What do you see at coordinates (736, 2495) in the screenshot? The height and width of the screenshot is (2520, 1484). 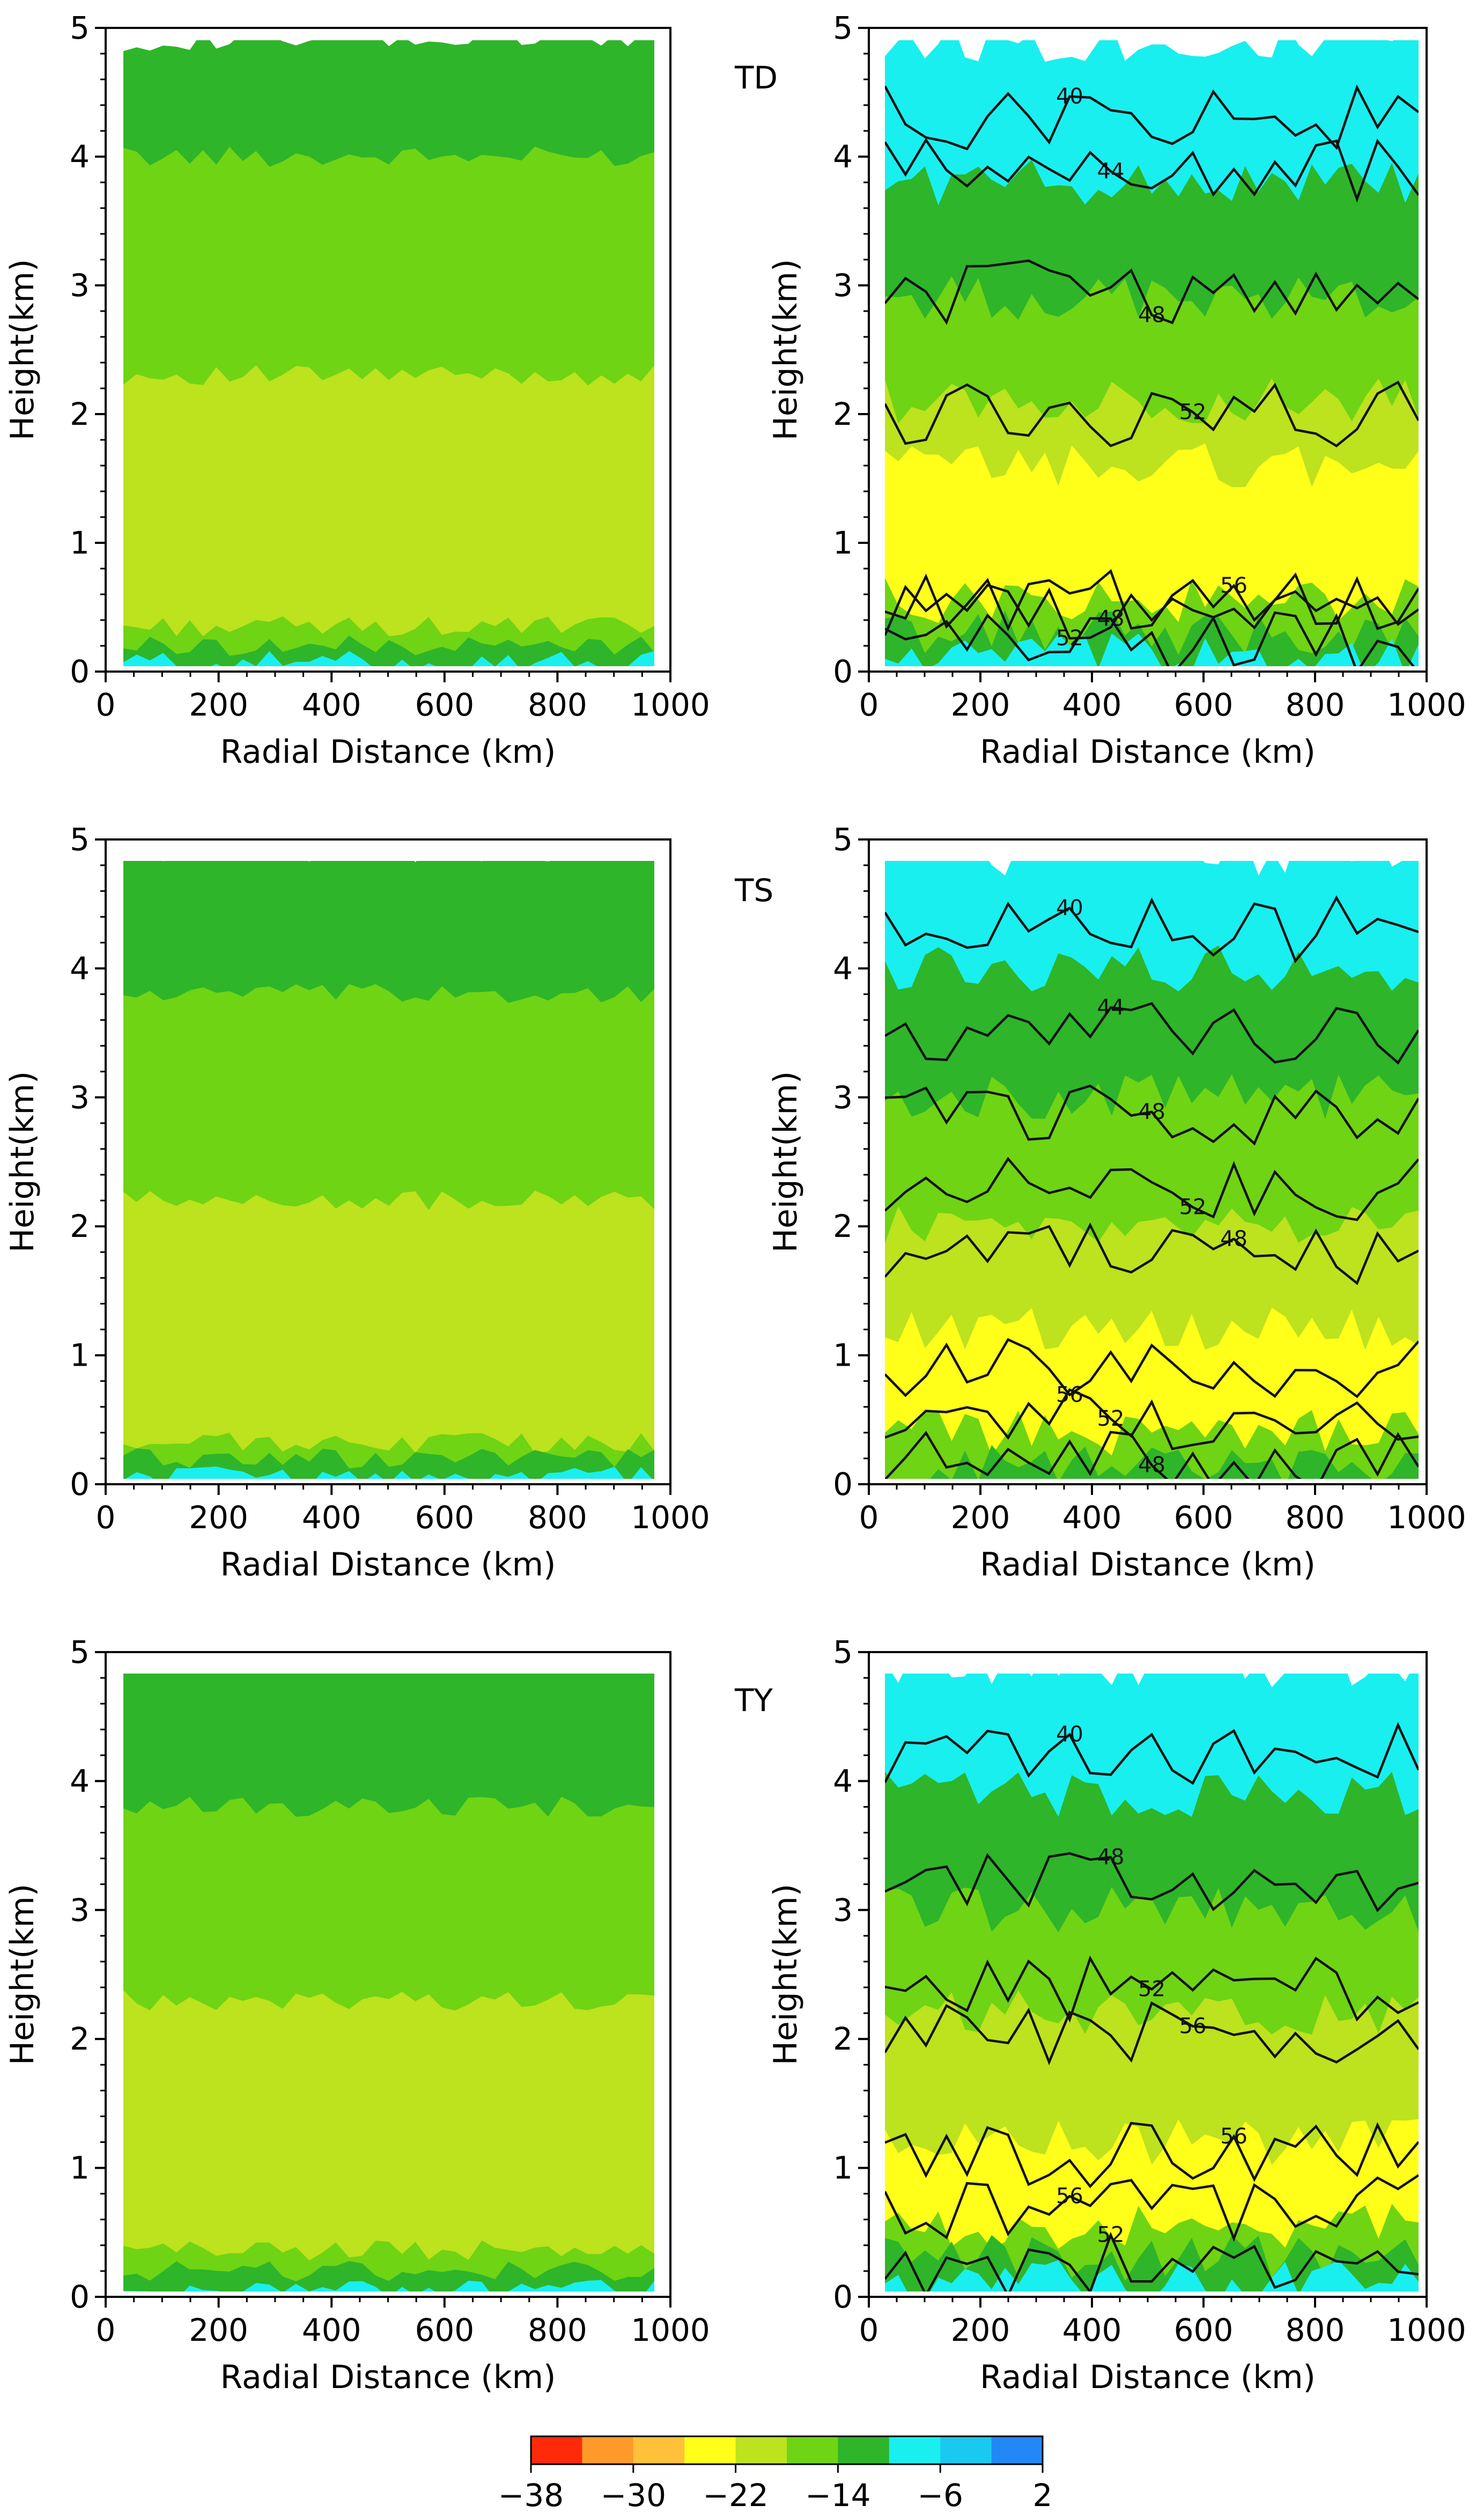 I see `colorbar-tick-label: −22` at bounding box center [736, 2495].